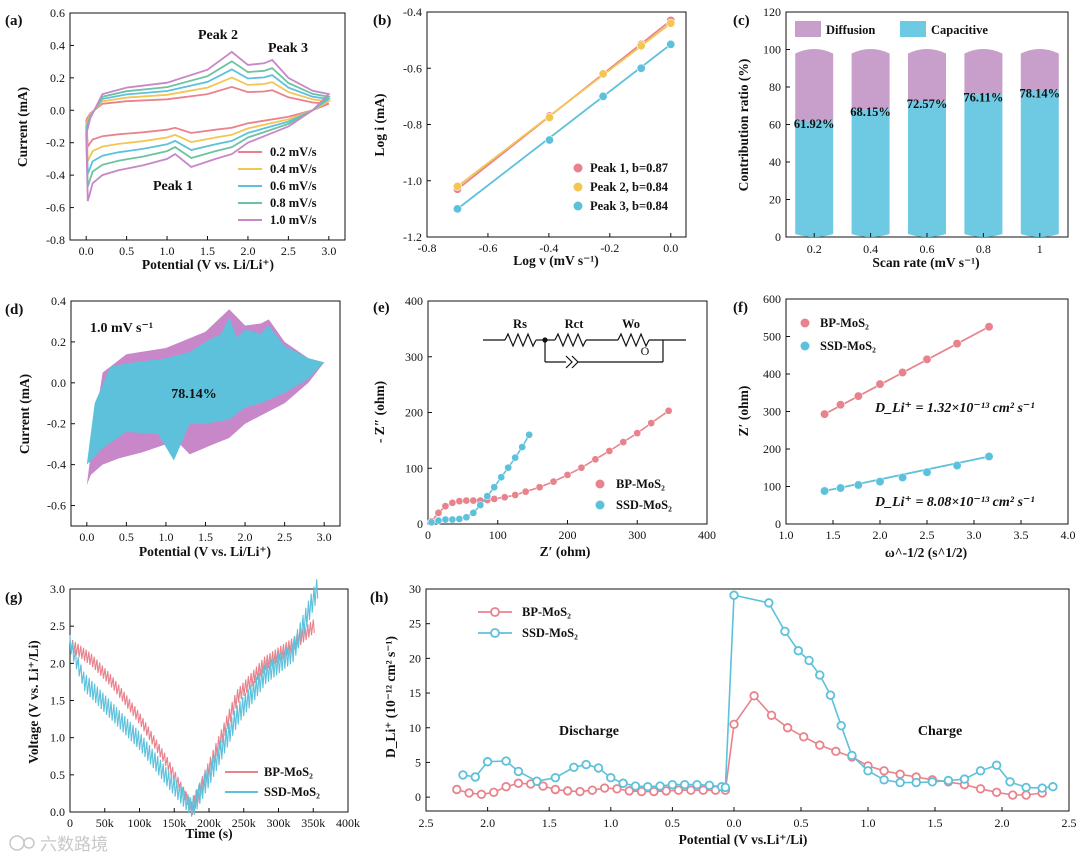 The height and width of the screenshot is (862, 1080). Describe the element at coordinates (174, 823) in the screenshot. I see `x-tick-label: 150k` at that location.